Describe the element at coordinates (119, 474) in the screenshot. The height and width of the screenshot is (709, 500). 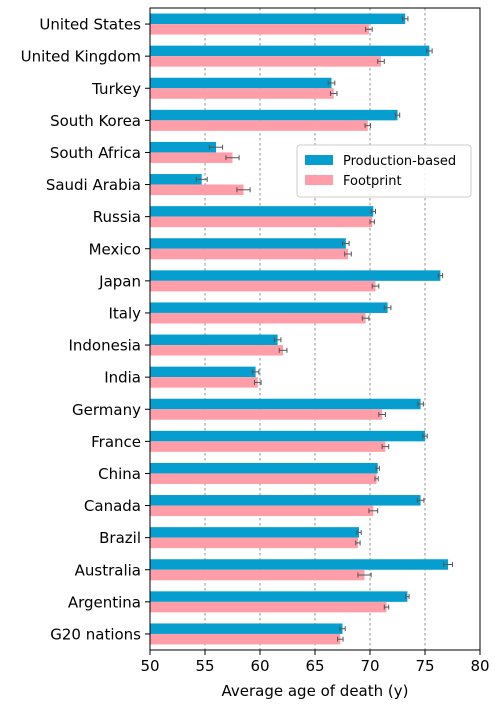
I see `y-tick-label: China` at that location.